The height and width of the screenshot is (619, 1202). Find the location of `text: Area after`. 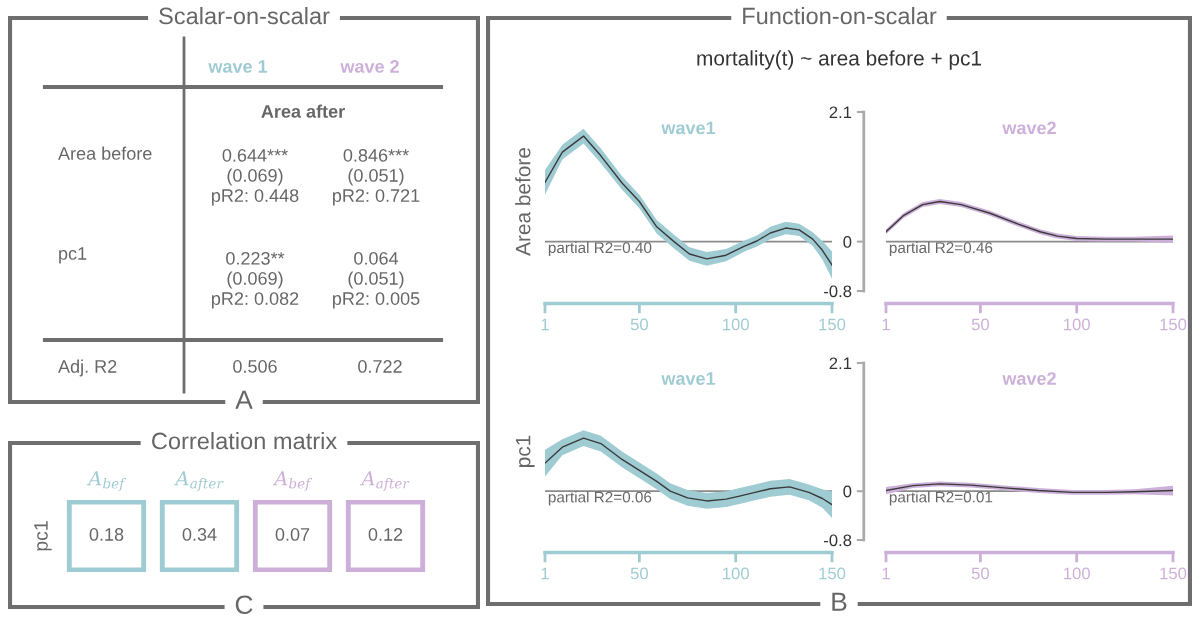

text: Area after is located at coordinates (303, 111).